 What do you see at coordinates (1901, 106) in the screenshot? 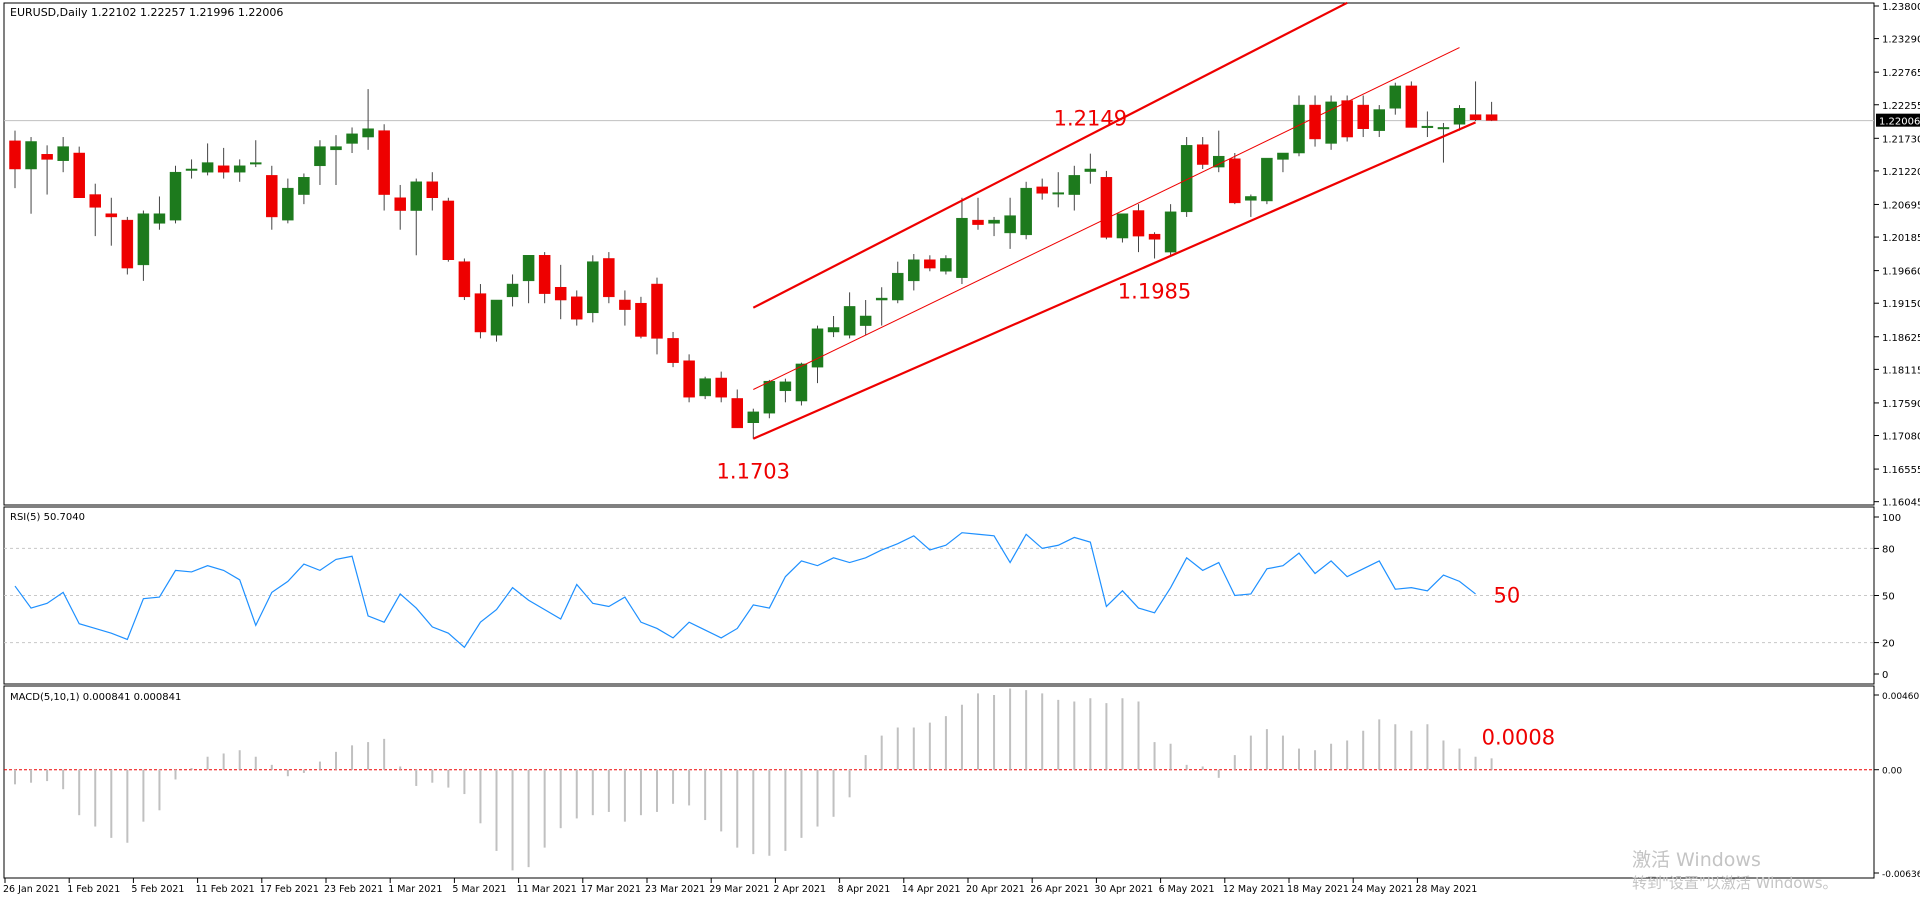
I see `price-tick-label: 1.22255` at bounding box center [1901, 106].